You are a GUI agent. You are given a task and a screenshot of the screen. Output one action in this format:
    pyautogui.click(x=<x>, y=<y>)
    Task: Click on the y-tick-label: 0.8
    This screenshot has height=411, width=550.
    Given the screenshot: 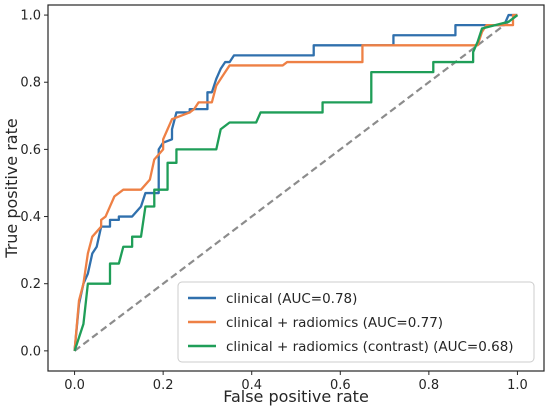 What is the action you would take?
    pyautogui.click(x=30, y=83)
    